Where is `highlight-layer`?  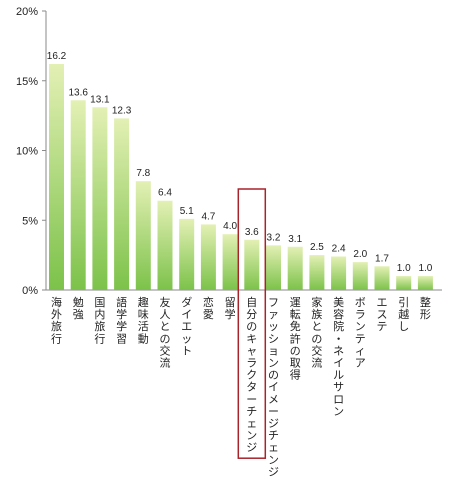
highlight-layer is located at coordinates (252, 323).